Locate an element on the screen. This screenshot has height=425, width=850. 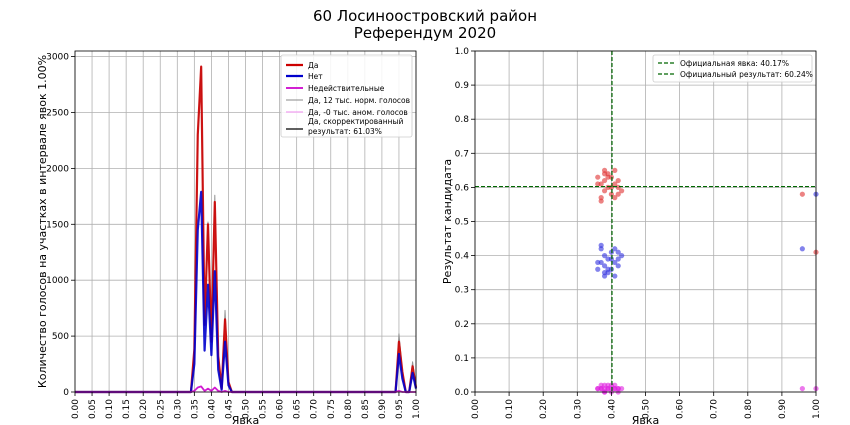
left-x-tick-label: 0.45 is located at coordinates (229, 409).